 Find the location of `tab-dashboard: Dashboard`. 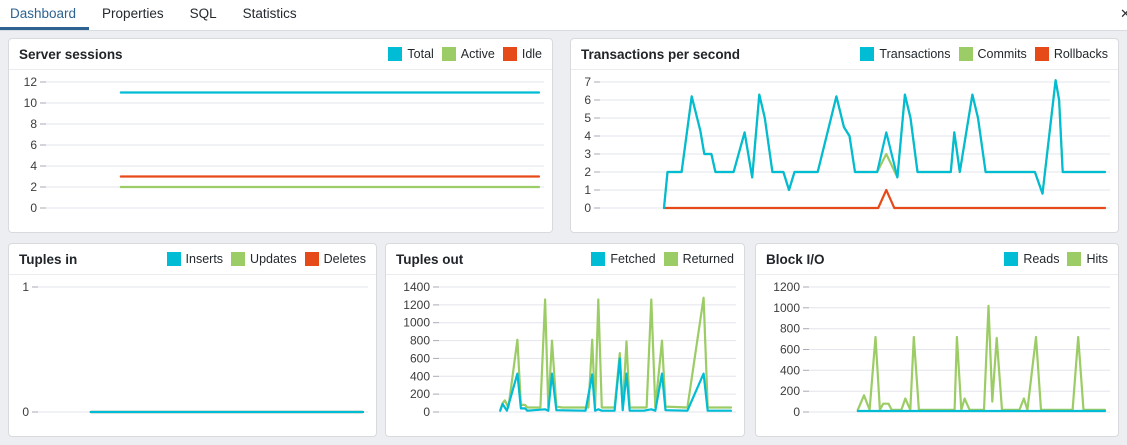

tab-dashboard: Dashboard is located at coordinates (45, 15).